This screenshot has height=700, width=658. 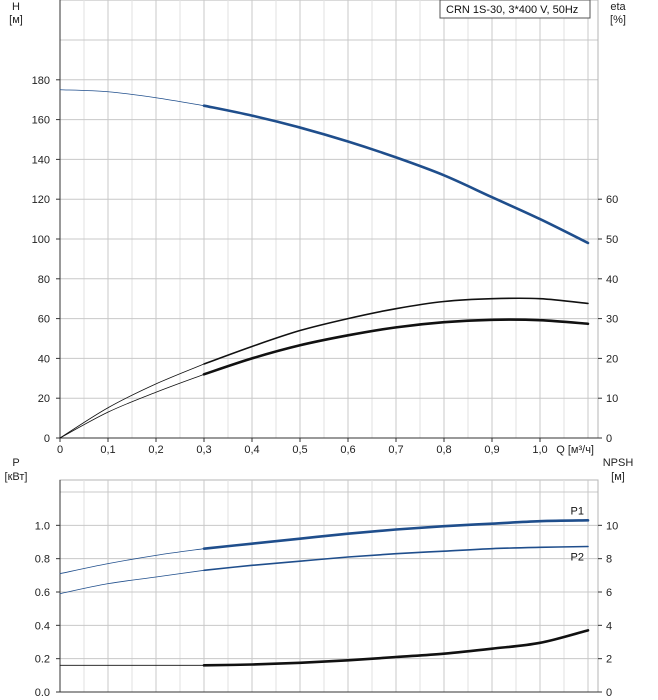 I want to click on right-axis-unit: [м], so click(x=618, y=477).